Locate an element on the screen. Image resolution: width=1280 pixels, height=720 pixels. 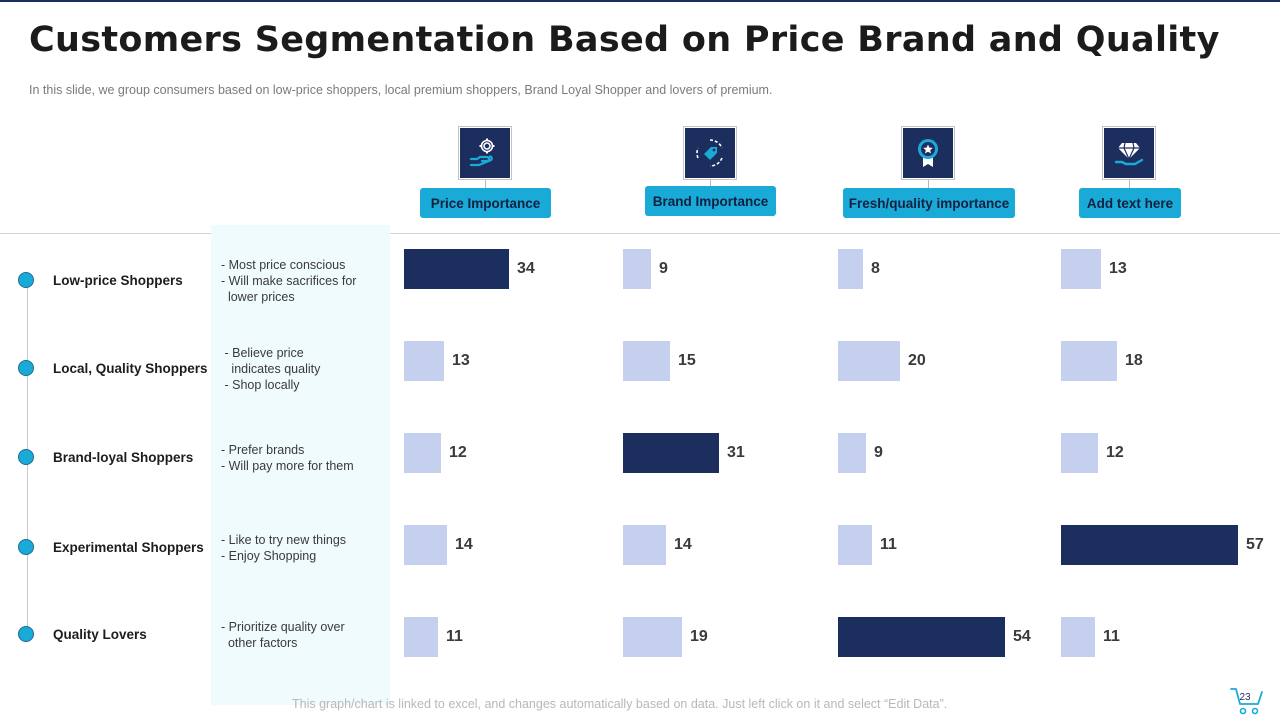
column-label-price-importance: Price Importance is located at coordinates (485, 203).